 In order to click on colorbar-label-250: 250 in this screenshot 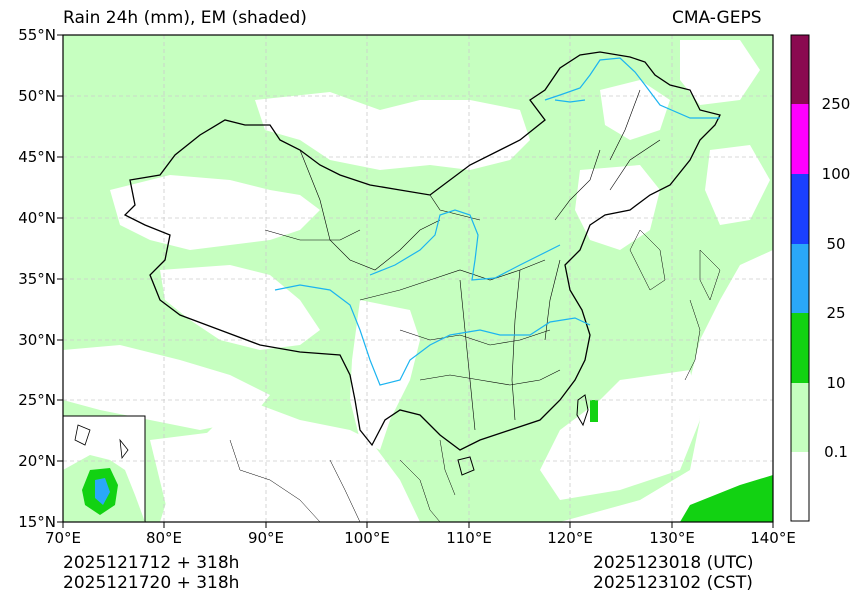, I will do `click(836, 104)`.